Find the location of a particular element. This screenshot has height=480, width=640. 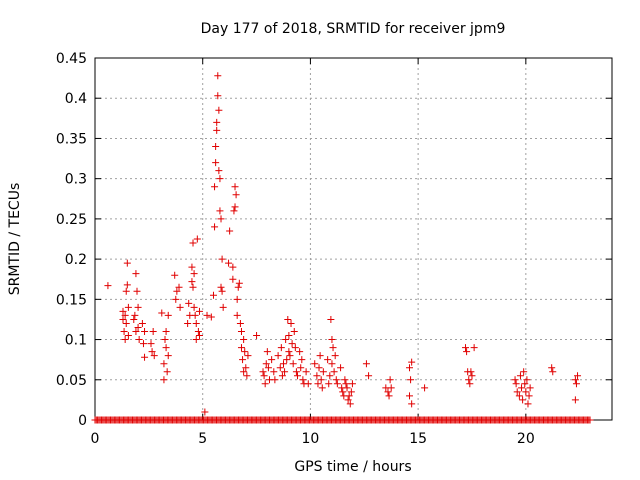

x-tick-label: 5 is located at coordinates (202, 439).